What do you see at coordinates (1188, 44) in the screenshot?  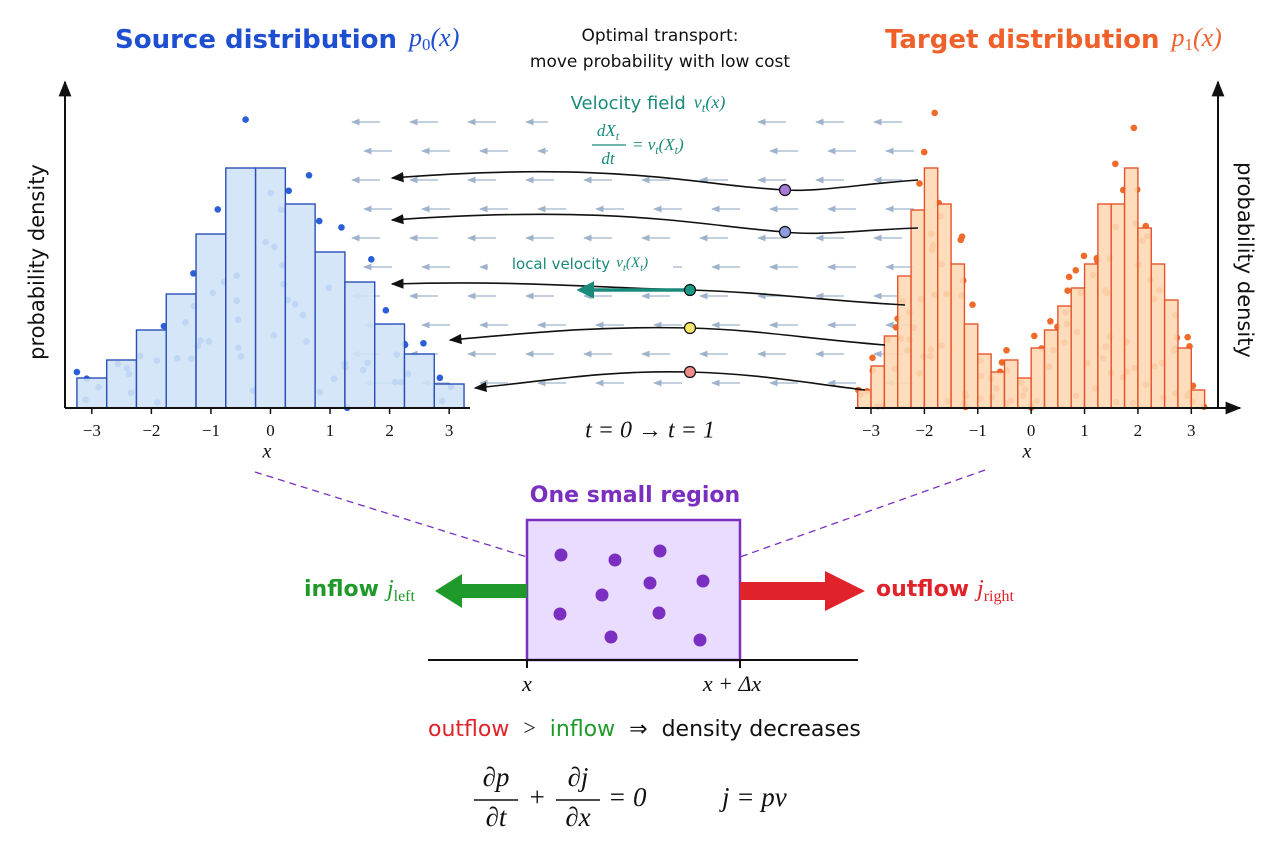 I see `target-symbol-sub: 1` at bounding box center [1188, 44].